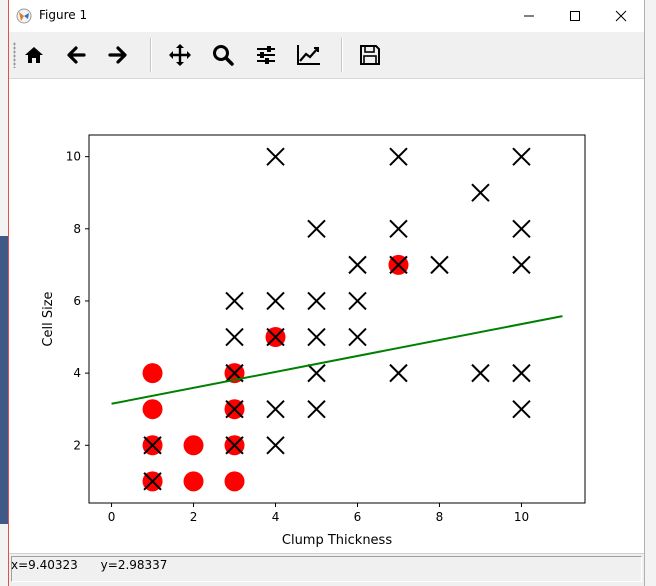 This screenshot has height=586, width=656. What do you see at coordinates (77, 445) in the screenshot?
I see `y-tick-label: 2` at bounding box center [77, 445].